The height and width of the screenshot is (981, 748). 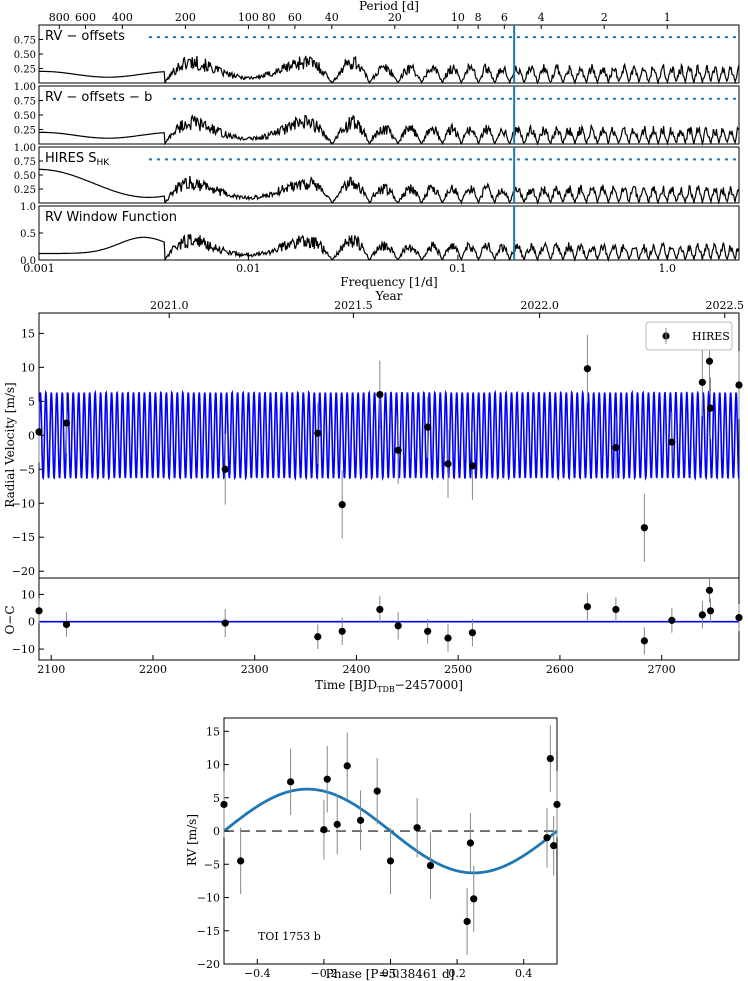 What do you see at coordinates (51, 669) in the screenshot?
I see `time-tick-label: 2100` at bounding box center [51, 669].